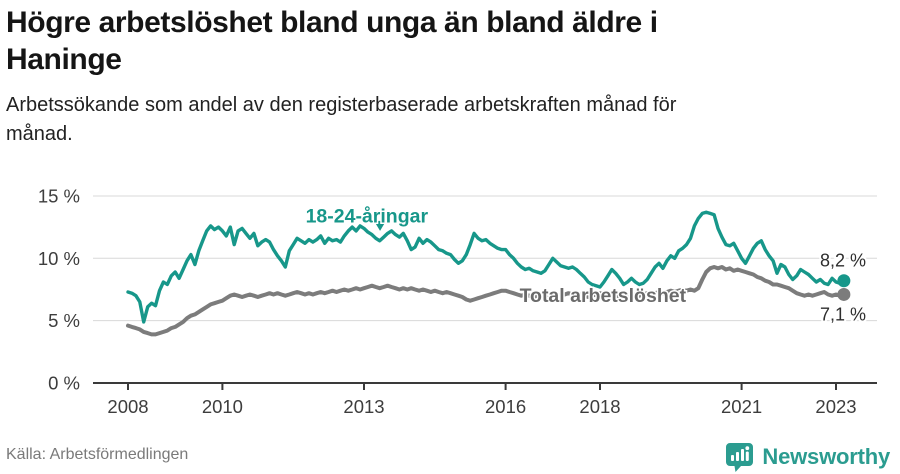  What do you see at coordinates (64, 320) in the screenshot?
I see `y-tick-label: 5 %` at bounding box center [64, 320].